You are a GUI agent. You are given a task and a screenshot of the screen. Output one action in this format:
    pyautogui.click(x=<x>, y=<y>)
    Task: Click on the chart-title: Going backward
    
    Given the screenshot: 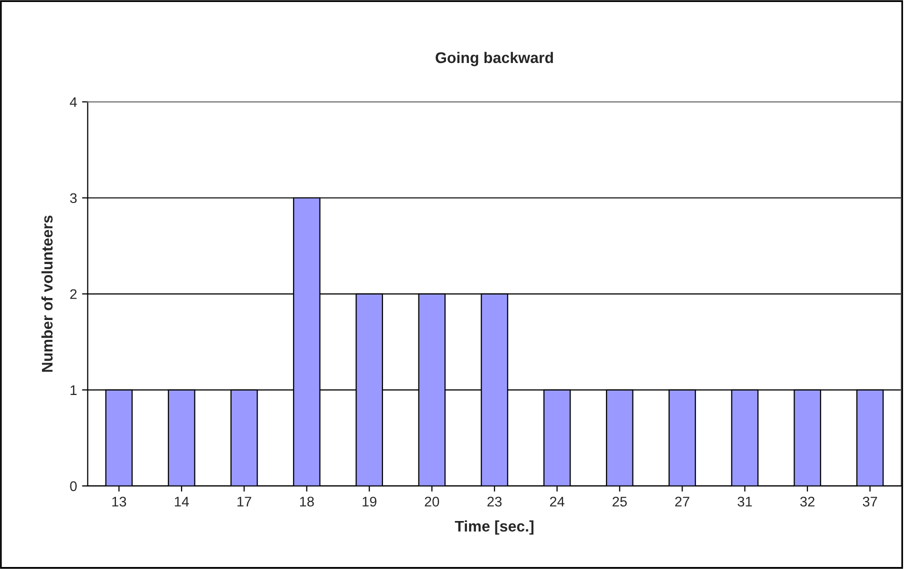 What is the action you would take?
    pyautogui.click(x=494, y=59)
    